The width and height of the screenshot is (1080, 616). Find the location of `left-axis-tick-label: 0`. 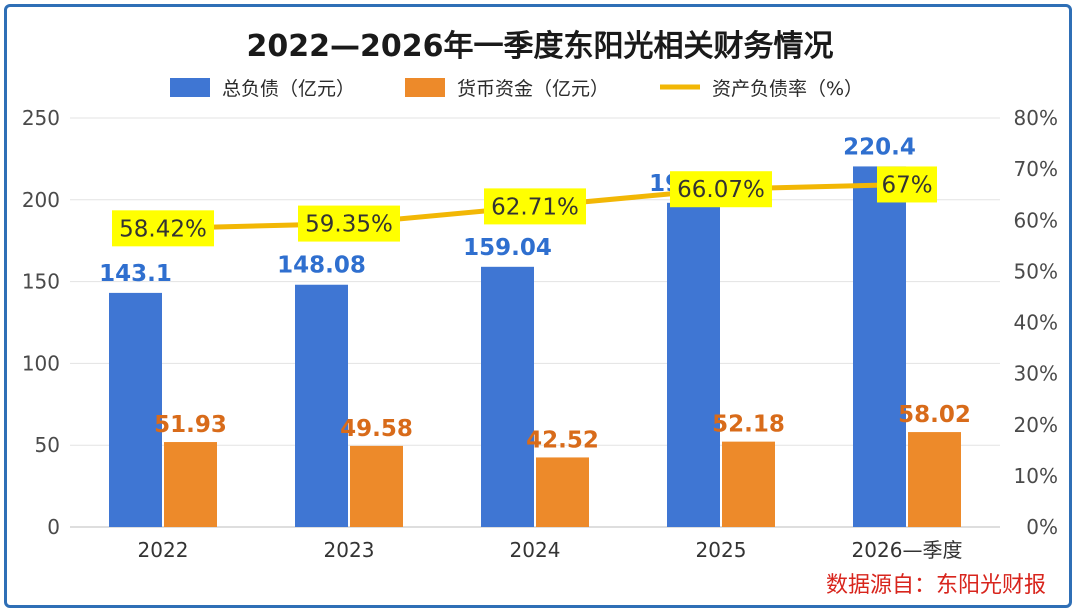

left-axis-tick-label: 0 is located at coordinates (53, 527).